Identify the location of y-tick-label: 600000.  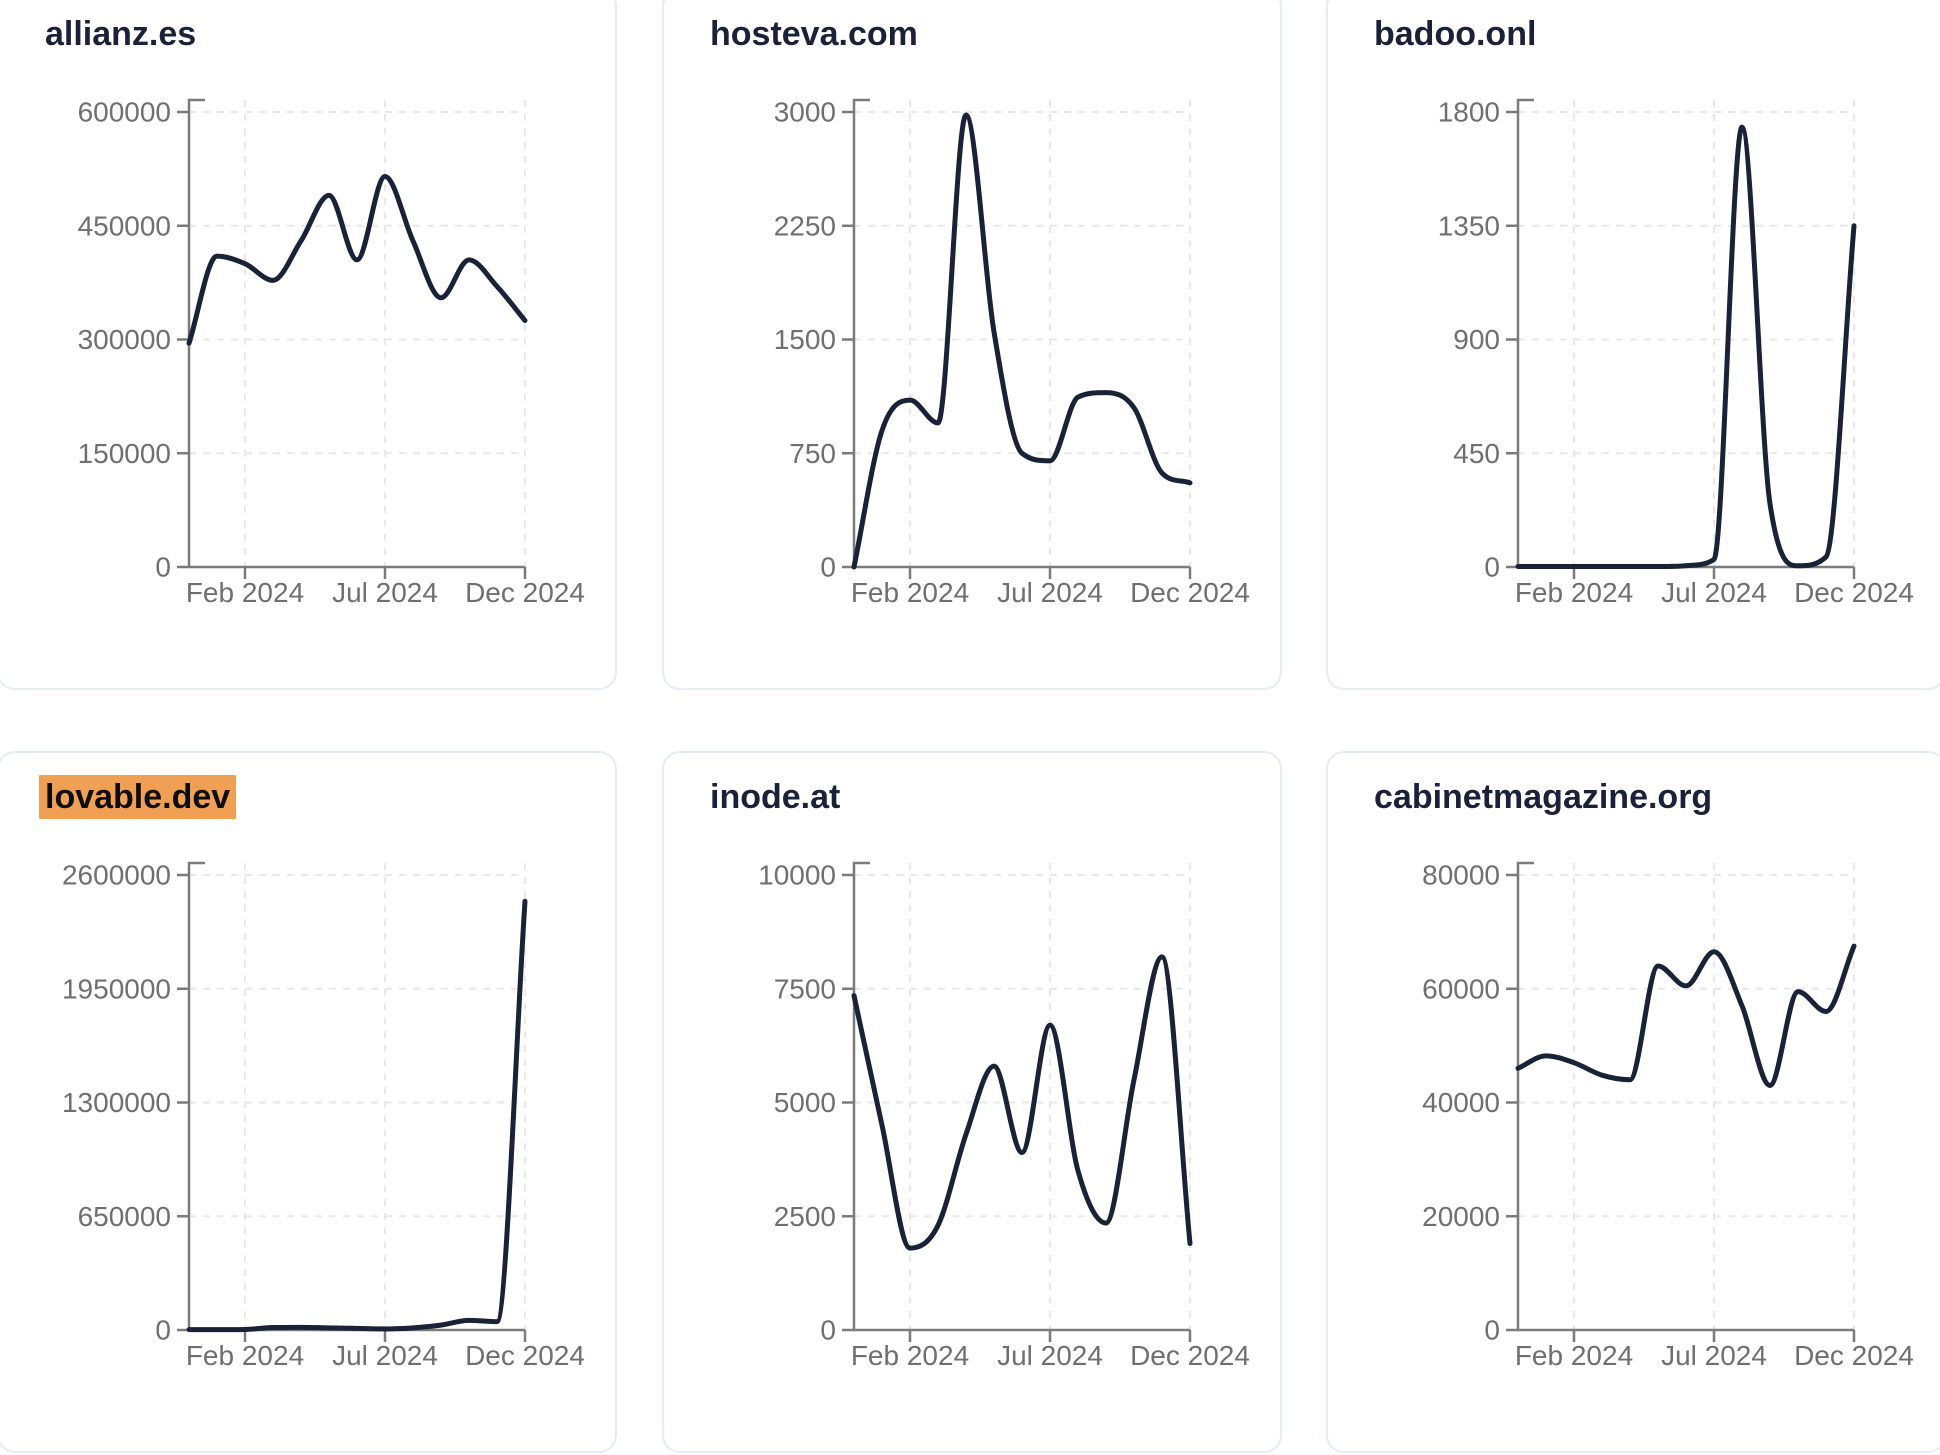
(124, 112).